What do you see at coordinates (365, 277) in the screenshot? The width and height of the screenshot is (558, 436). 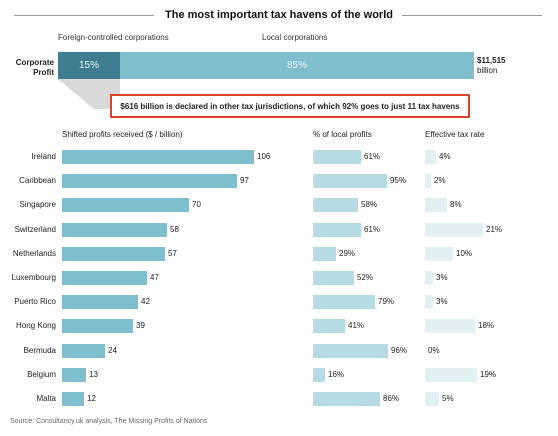 I see `value-label--of-local-profits-luxembourg: 52%` at bounding box center [365, 277].